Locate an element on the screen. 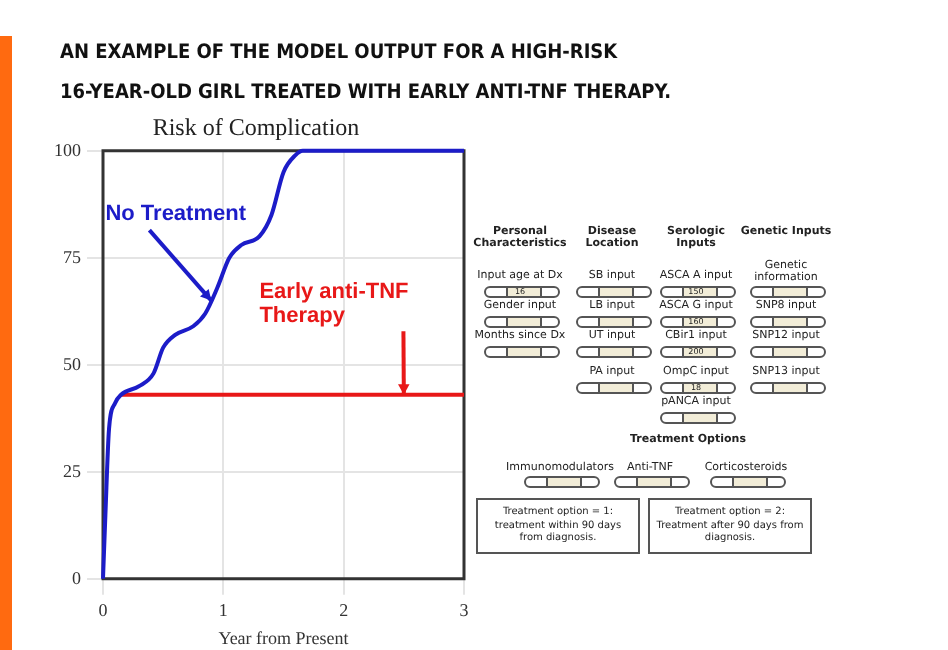 This screenshot has height=650, width=948. x-tick-label: 3 is located at coordinates (464, 610).